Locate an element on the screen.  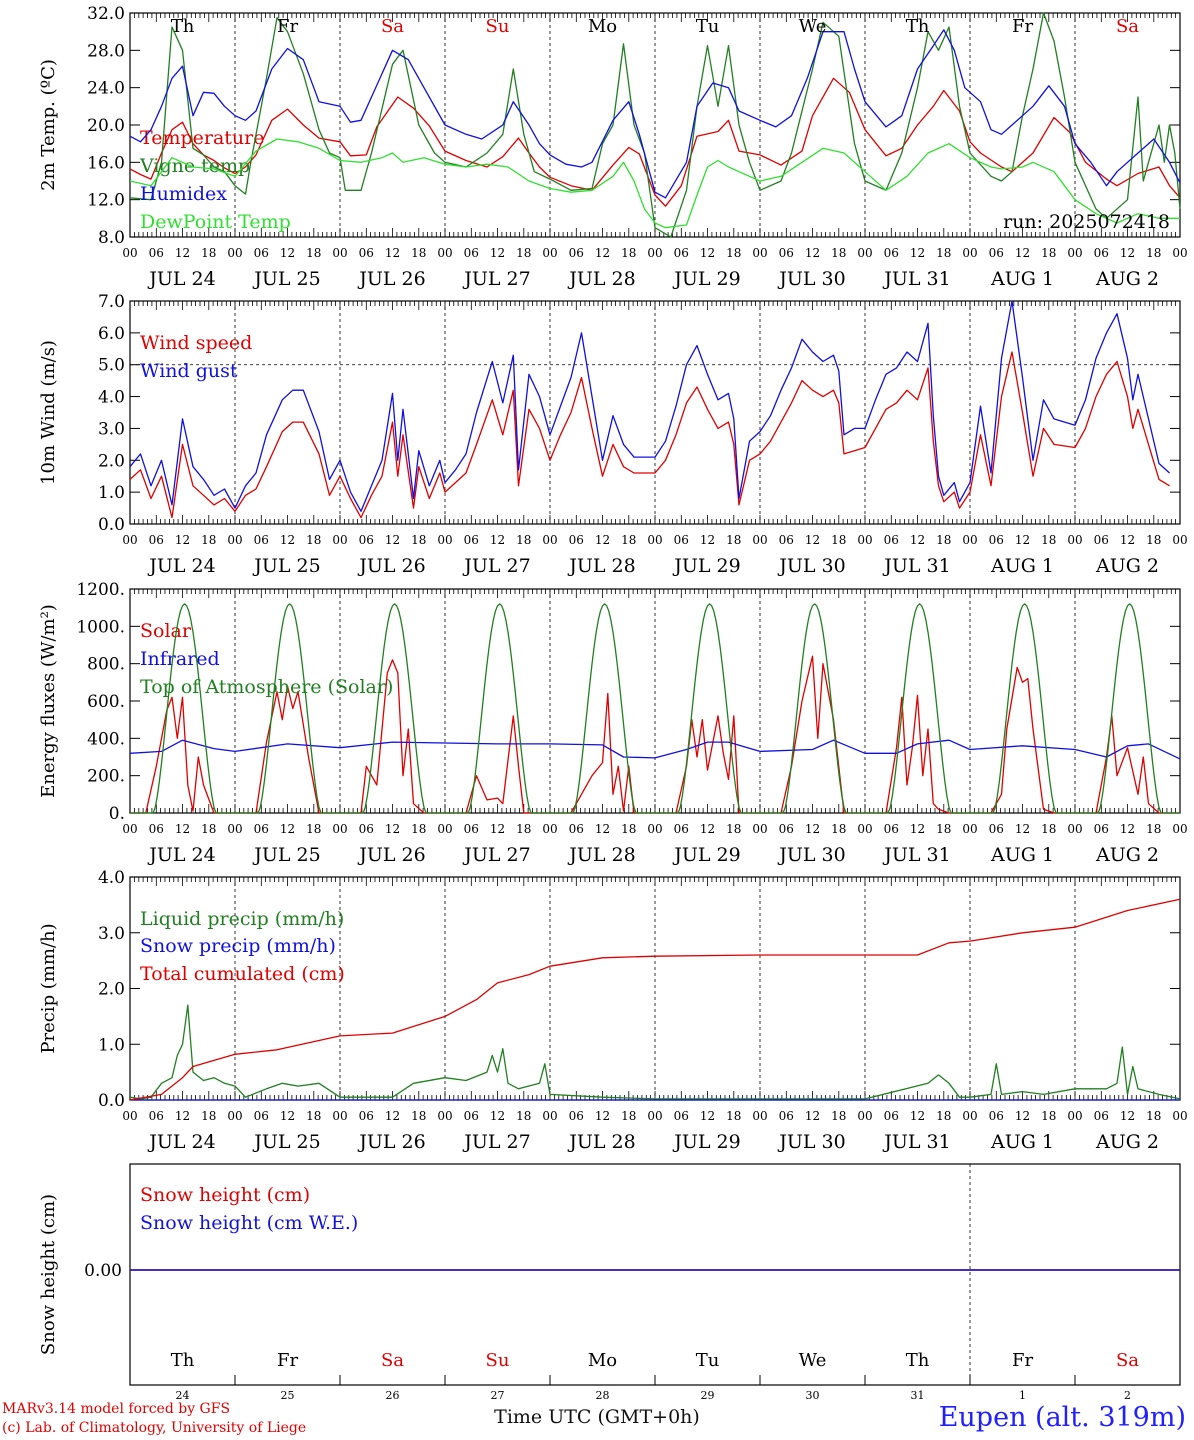
date-label: JUL 29 is located at coordinates (706, 855).